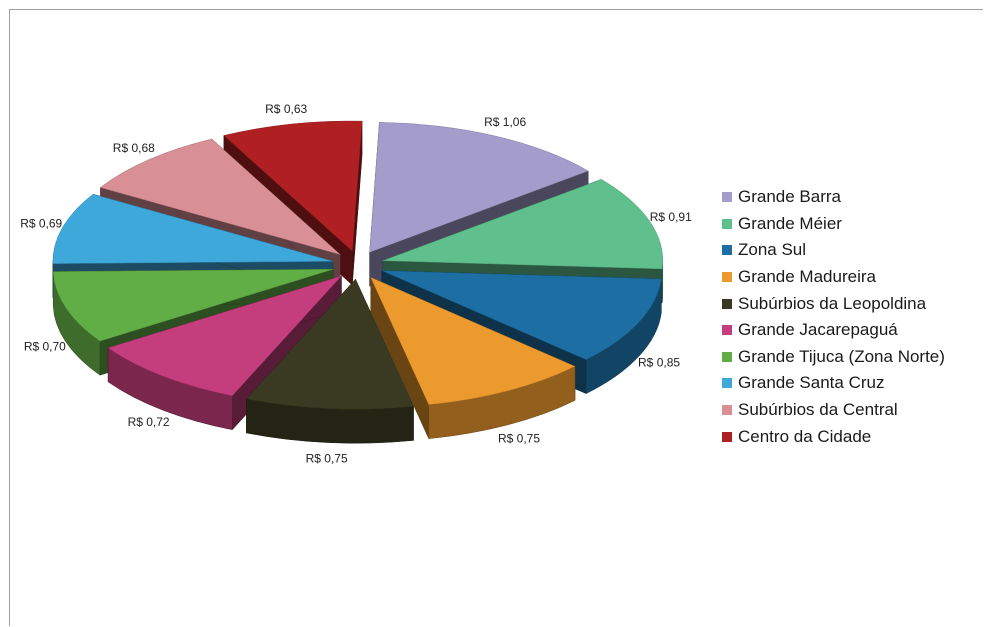  I want to click on legend-label: Zona Sul, so click(772, 250).